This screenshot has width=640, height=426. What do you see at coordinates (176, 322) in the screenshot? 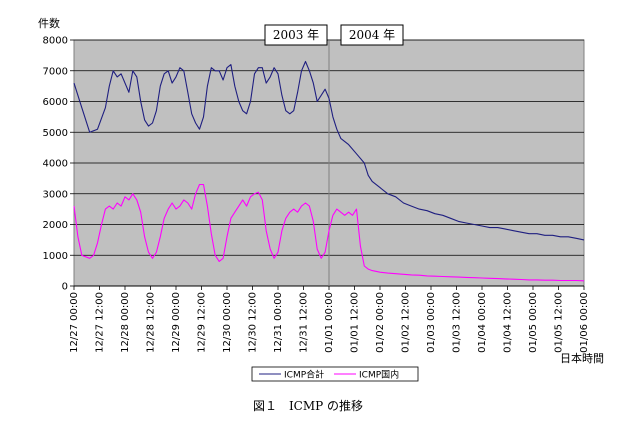
I see `x-tick-label: 12/29 00:00` at bounding box center [176, 322].